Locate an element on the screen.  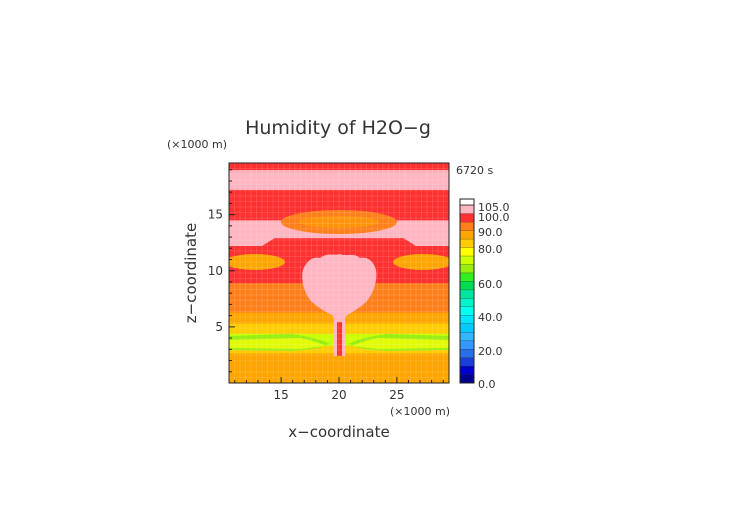
colorbar is located at coordinates (467, 291).